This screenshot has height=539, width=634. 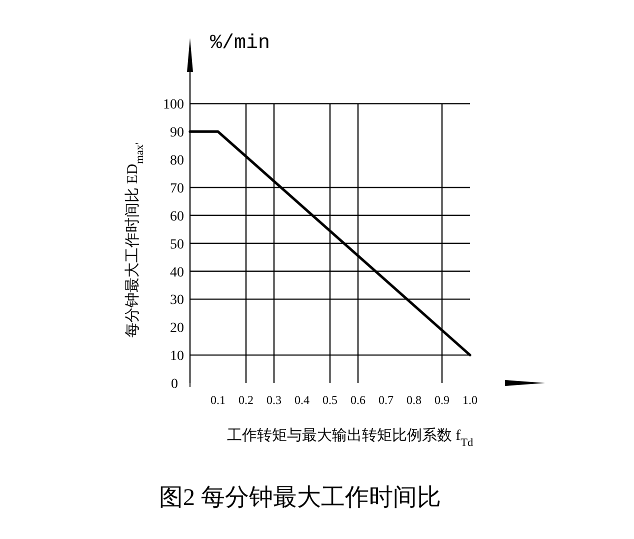 What do you see at coordinates (240, 43) in the screenshot?
I see `annotation: %/min` at bounding box center [240, 43].